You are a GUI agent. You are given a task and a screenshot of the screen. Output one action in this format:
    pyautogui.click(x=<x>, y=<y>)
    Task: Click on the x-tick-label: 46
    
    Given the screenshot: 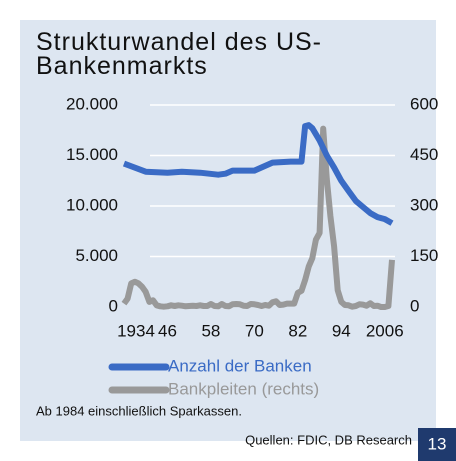 What is the action you would take?
    pyautogui.click(x=167, y=330)
    